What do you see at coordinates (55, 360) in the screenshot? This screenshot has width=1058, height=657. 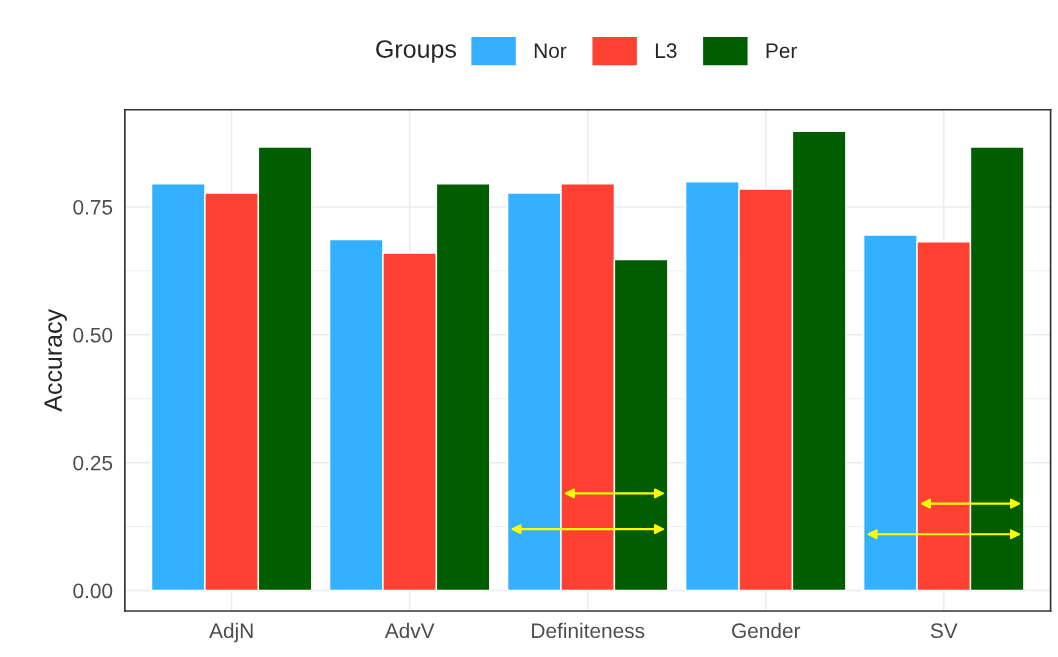 I see `y-axis-title: Accuracy` at bounding box center [55, 360].